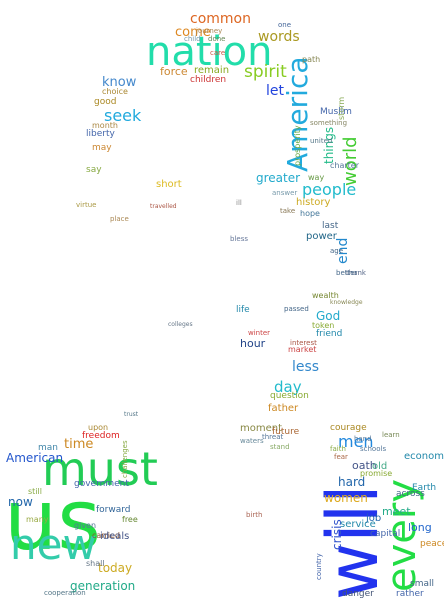 This screenshot has height=600, width=444. Describe the element at coordinates (209, 31) in the screenshot. I see `word: journey` at that location.